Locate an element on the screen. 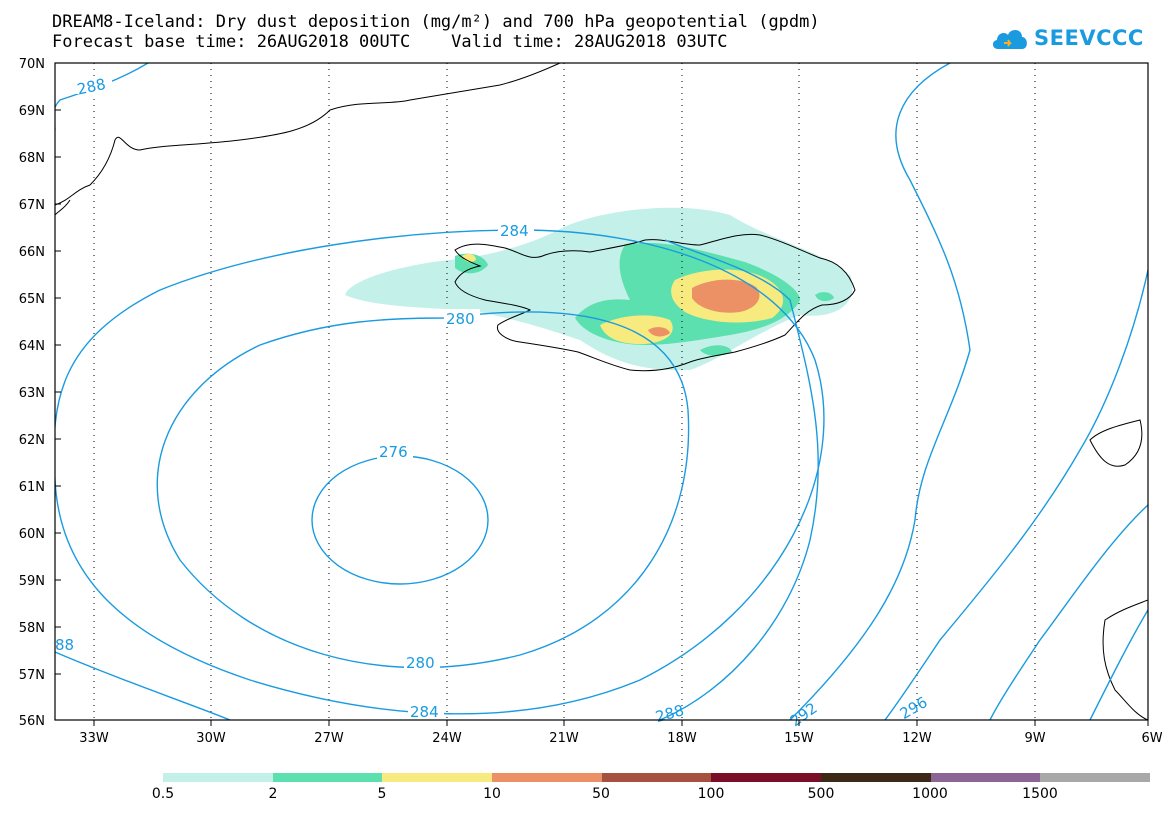 Image resolution: width=1175 pixels, height=815 pixels. lon-label: 15W is located at coordinates (799, 738).